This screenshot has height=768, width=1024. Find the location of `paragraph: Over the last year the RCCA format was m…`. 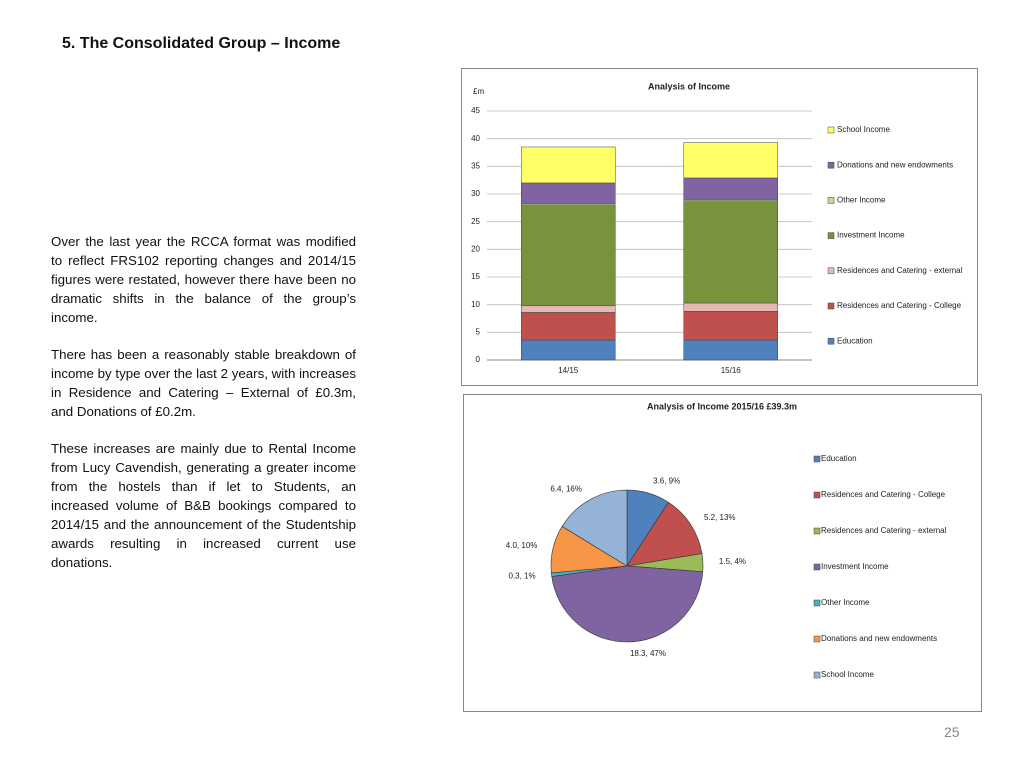

paragraph: Over the last year the RCCA format was m… is located at coordinates (203, 279).